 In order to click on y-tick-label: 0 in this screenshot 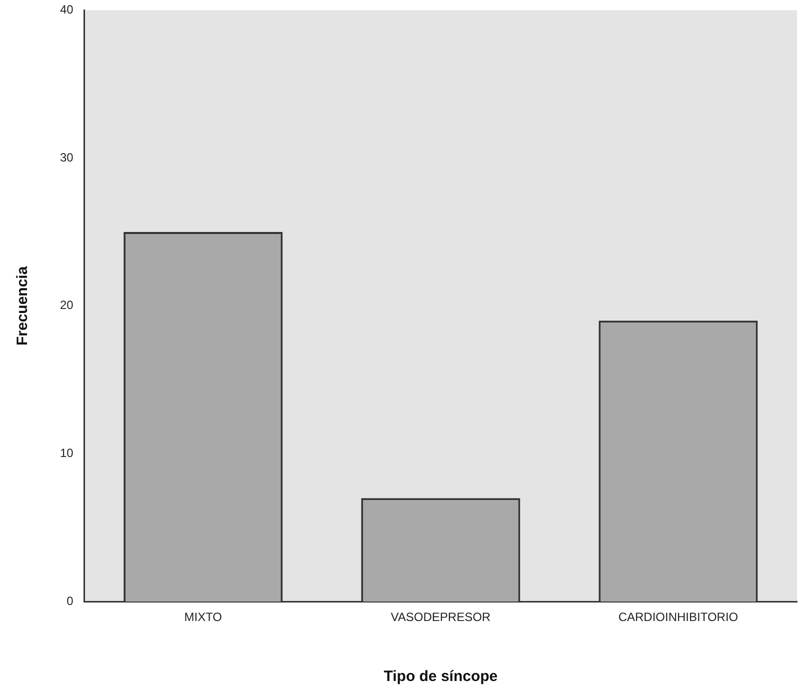, I will do `click(70, 601)`.